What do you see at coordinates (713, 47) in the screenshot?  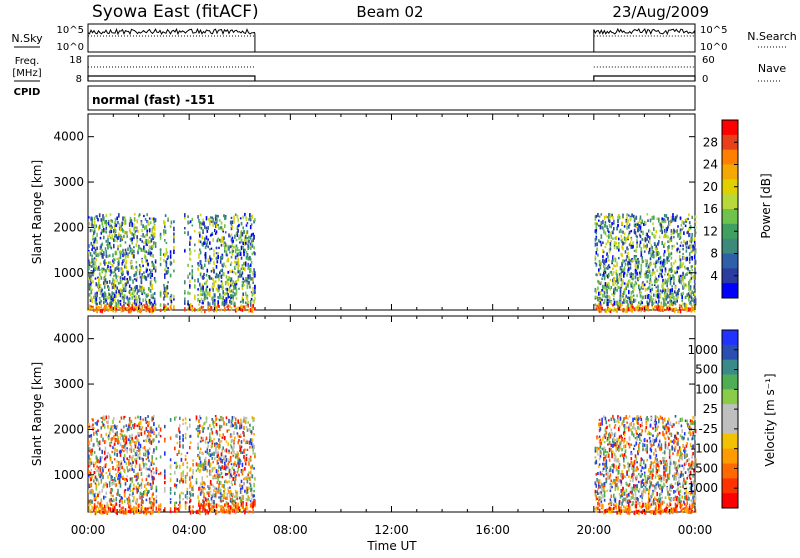 I see `nsearch-tick-bottom: 10^0` at bounding box center [713, 47].